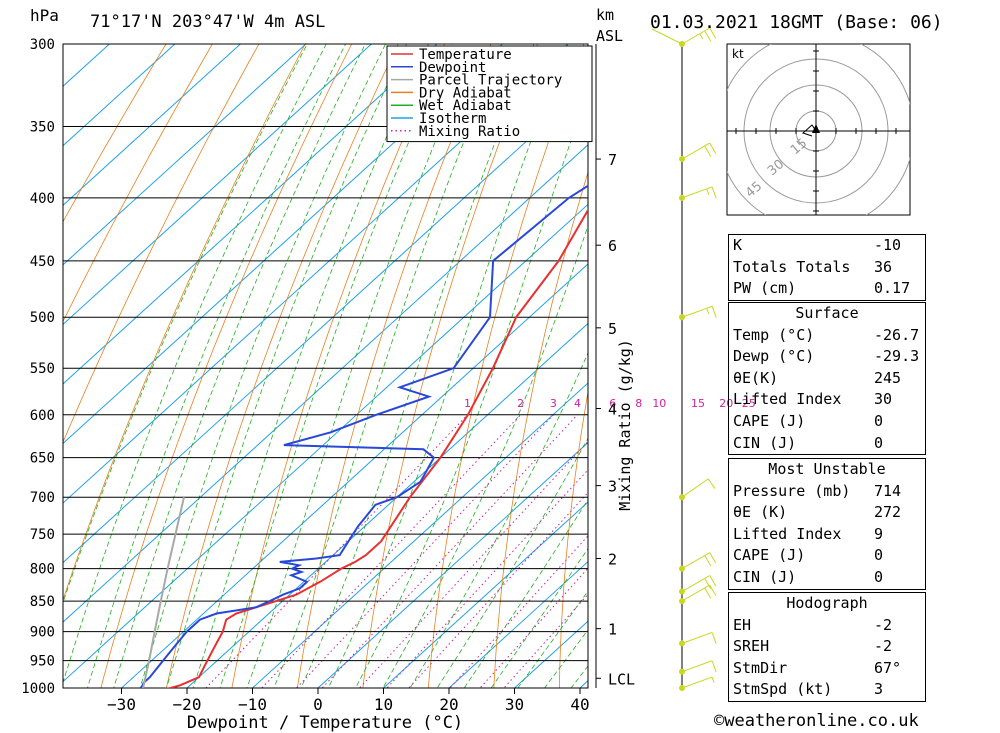  I want to click on height-tick-label: 7, so click(612, 160).